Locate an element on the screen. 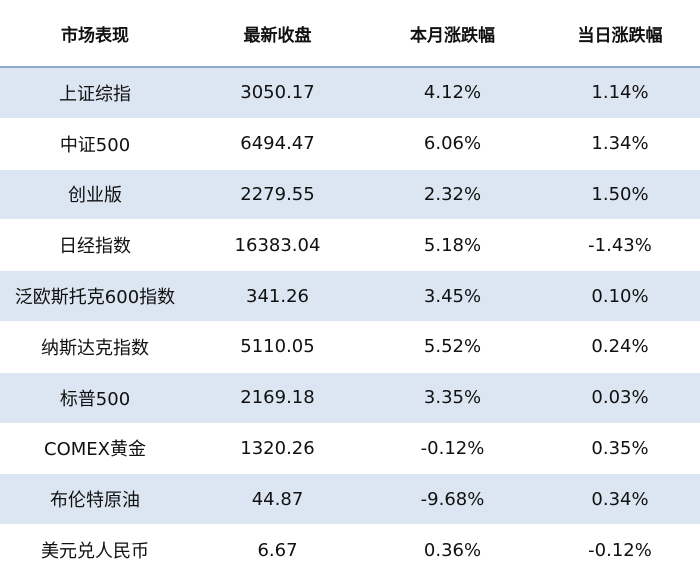 Image resolution: width=700 pixels, height=580 pixels. latest-close: 5110.05 is located at coordinates (277, 347).